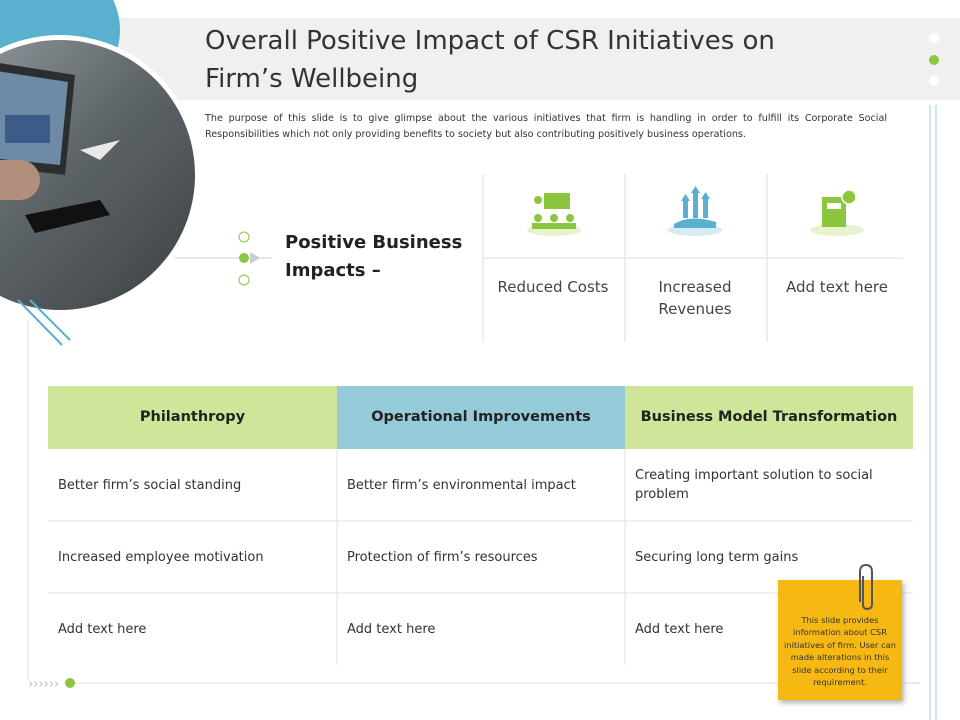 The width and height of the screenshot is (960, 720). I want to click on header-cell: Operational Improvements, so click(481, 417).